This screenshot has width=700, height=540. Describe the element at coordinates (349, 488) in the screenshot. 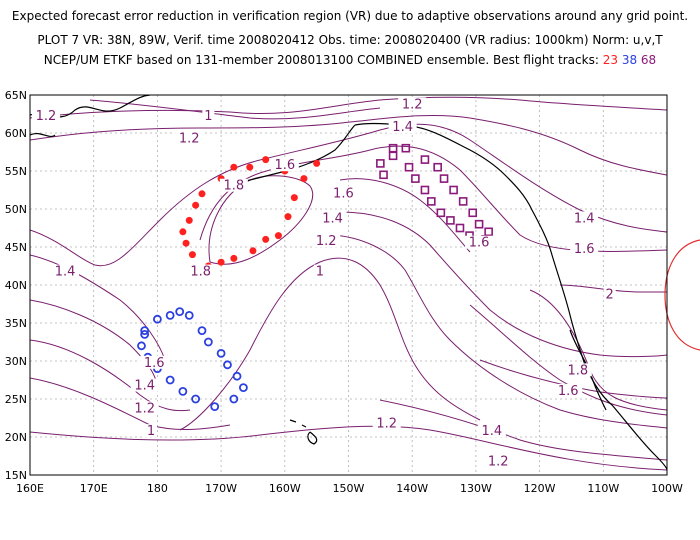

I see `lon-label: 150W` at that location.